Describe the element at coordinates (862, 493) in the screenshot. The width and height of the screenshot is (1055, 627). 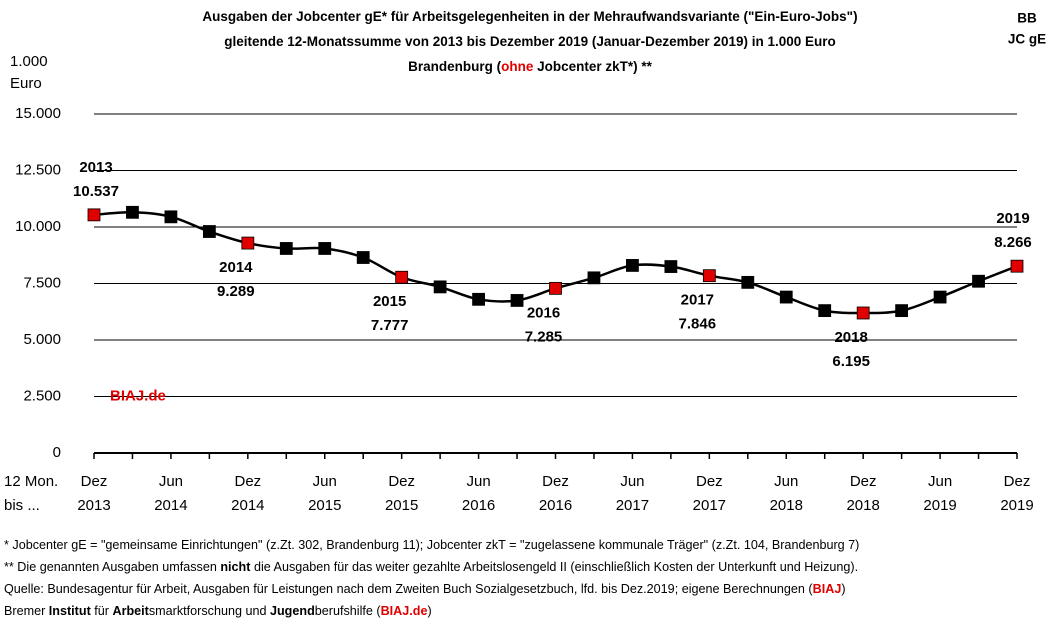
I see `x-tick-label: Dez 2018` at that location.